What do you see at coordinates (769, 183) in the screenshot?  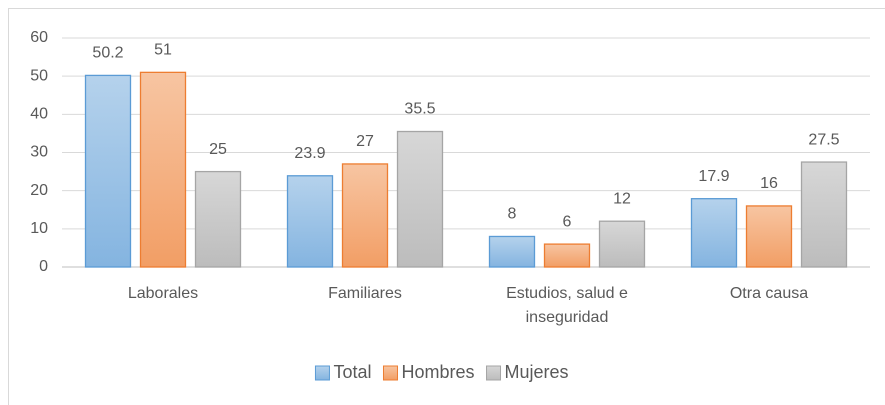 I see `data-label: 16` at bounding box center [769, 183].